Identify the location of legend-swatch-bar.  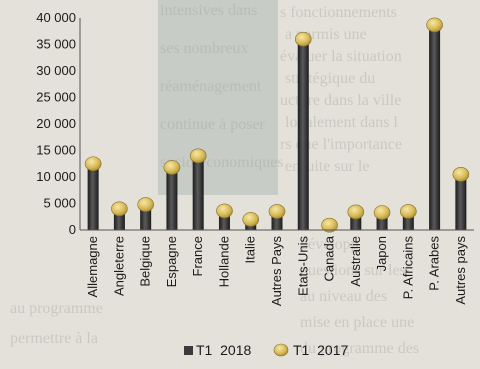
(188, 350).